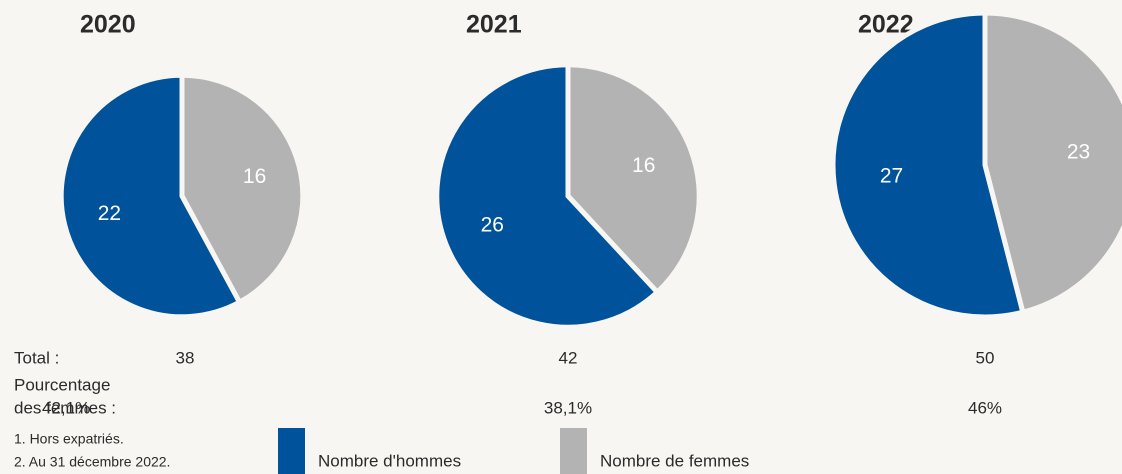 The height and width of the screenshot is (474, 1122). What do you see at coordinates (985, 407) in the screenshot?
I see `share-value: 46%` at bounding box center [985, 407].